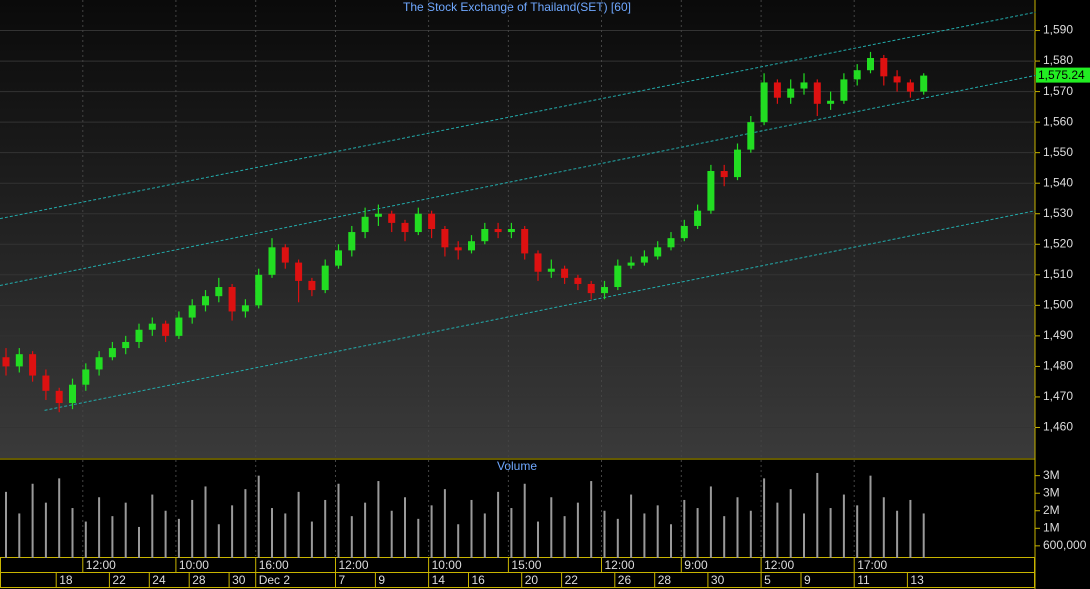  Describe the element at coordinates (1058, 91) in the screenshot. I see `y-tick-label: 1,570` at that location.